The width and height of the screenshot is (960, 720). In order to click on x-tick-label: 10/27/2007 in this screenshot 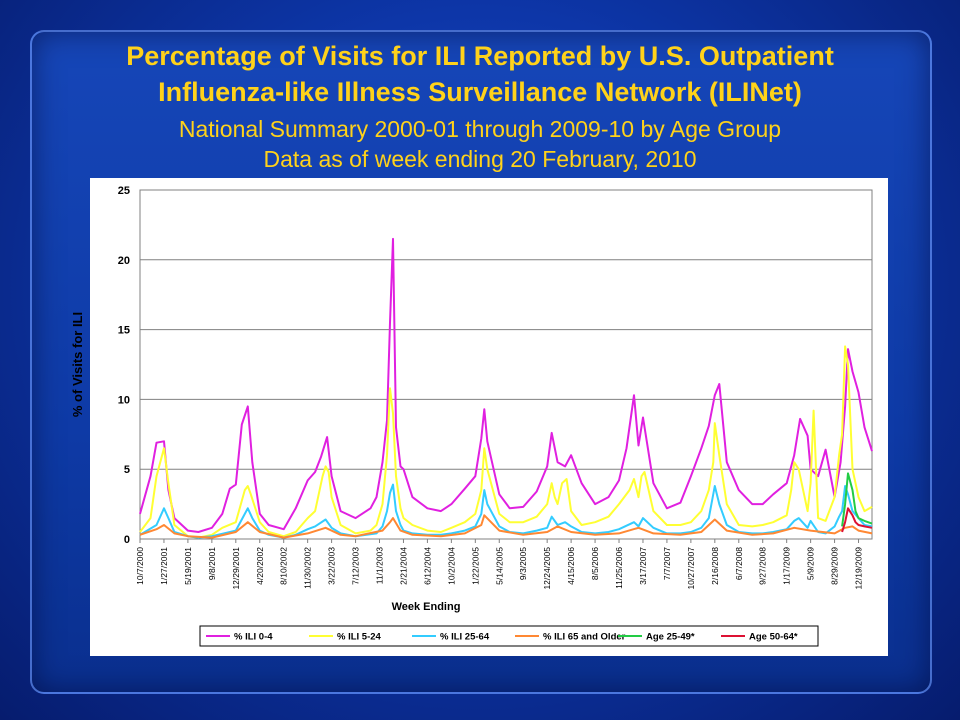, I will do `click(691, 568)`.